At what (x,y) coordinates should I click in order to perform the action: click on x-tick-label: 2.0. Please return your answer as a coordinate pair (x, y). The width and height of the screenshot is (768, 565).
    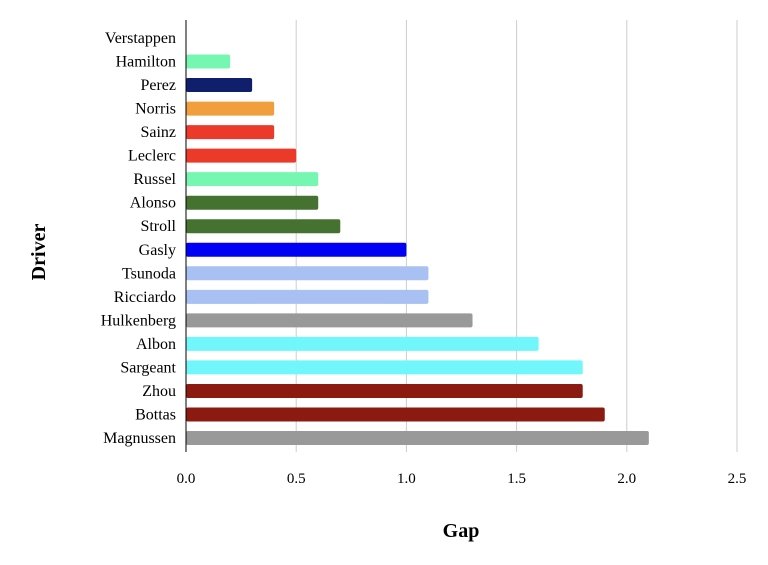
    Looking at the image, I should click on (626, 479).